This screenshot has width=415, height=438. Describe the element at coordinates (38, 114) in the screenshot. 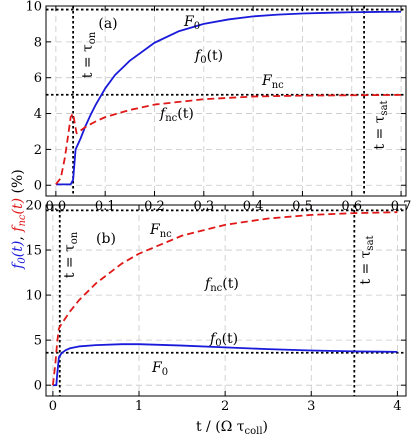

I see `y-tick-label: 4` at that location.